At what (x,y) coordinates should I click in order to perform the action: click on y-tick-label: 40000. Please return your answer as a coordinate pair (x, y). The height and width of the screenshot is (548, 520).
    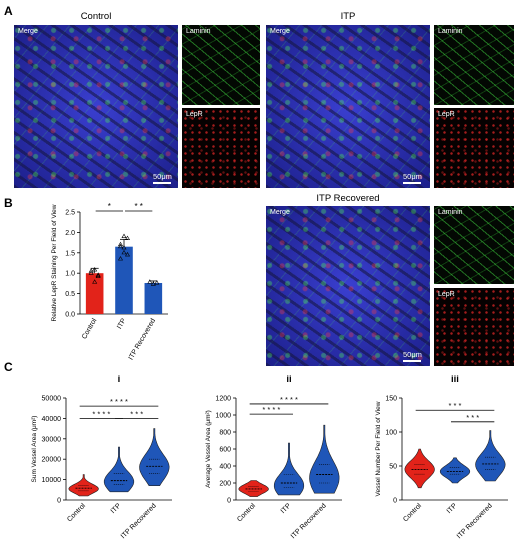
    Looking at the image, I should click on (52, 419).